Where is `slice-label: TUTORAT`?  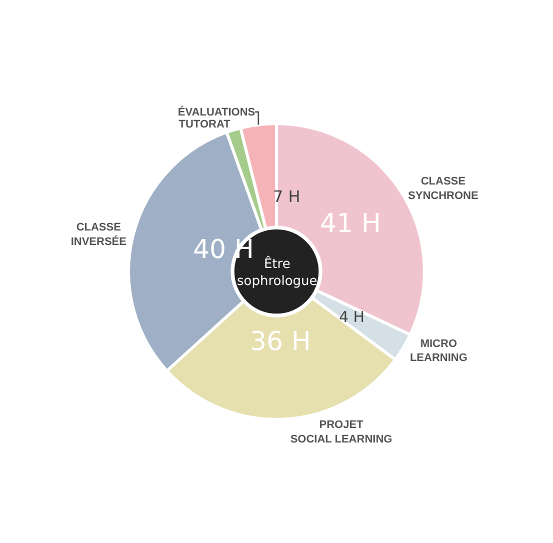
slice-label: TUTORAT is located at coordinates (204, 124).